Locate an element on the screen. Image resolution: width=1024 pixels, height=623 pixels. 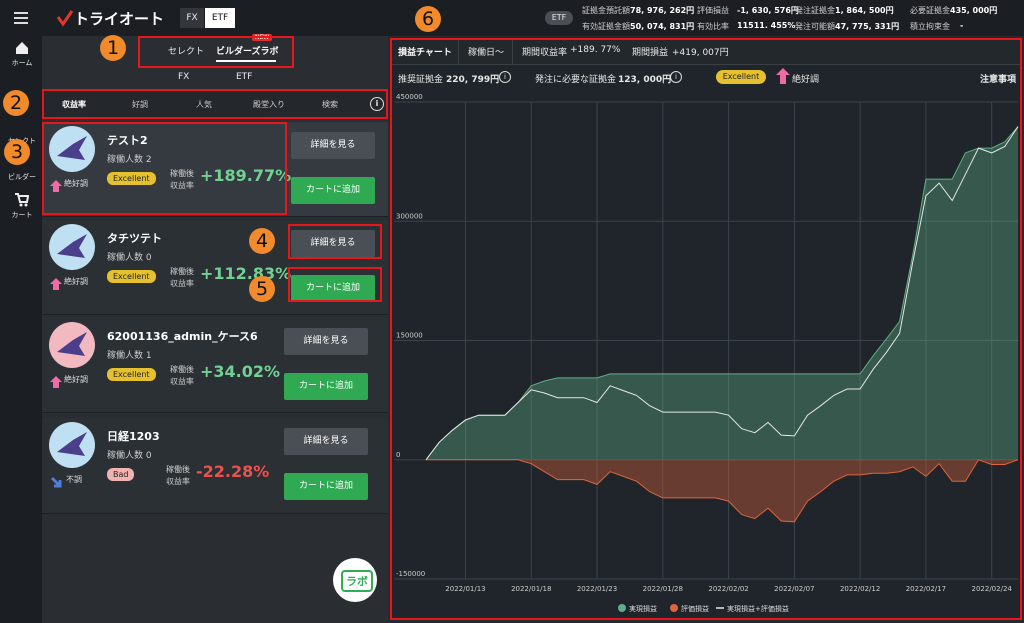
info-label: 必要証拠金 is located at coordinates (930, 10).